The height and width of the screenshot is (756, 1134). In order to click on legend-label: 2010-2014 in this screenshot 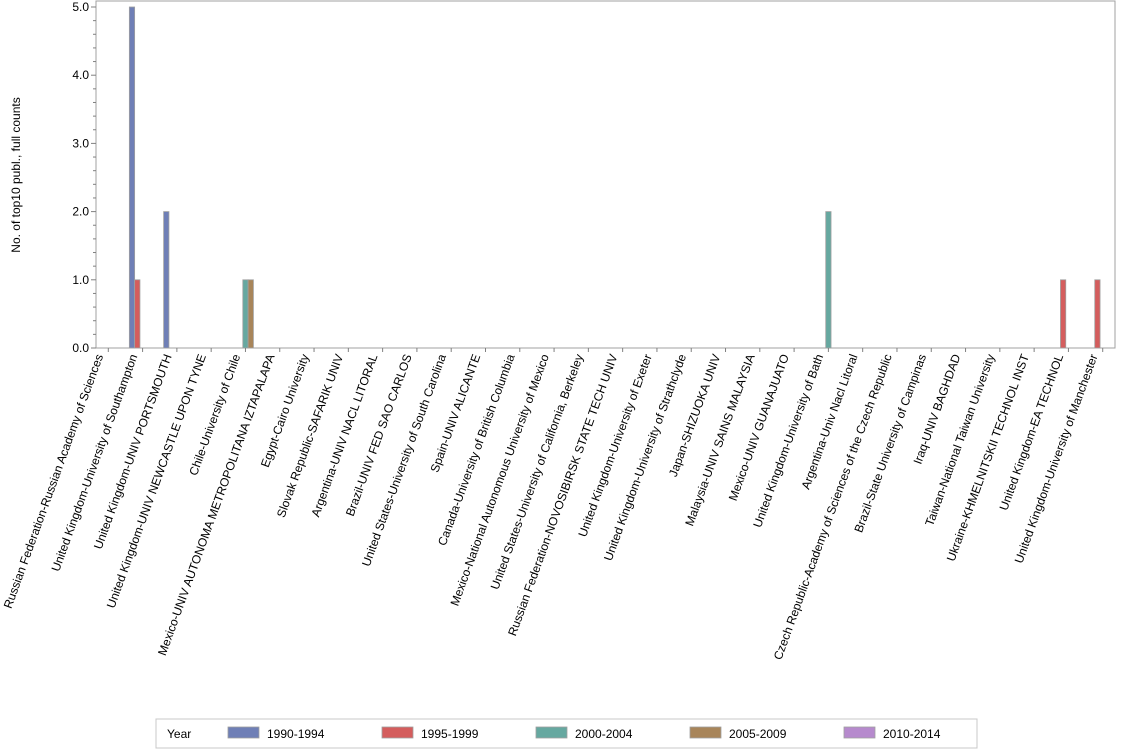, I will do `click(912, 734)`.